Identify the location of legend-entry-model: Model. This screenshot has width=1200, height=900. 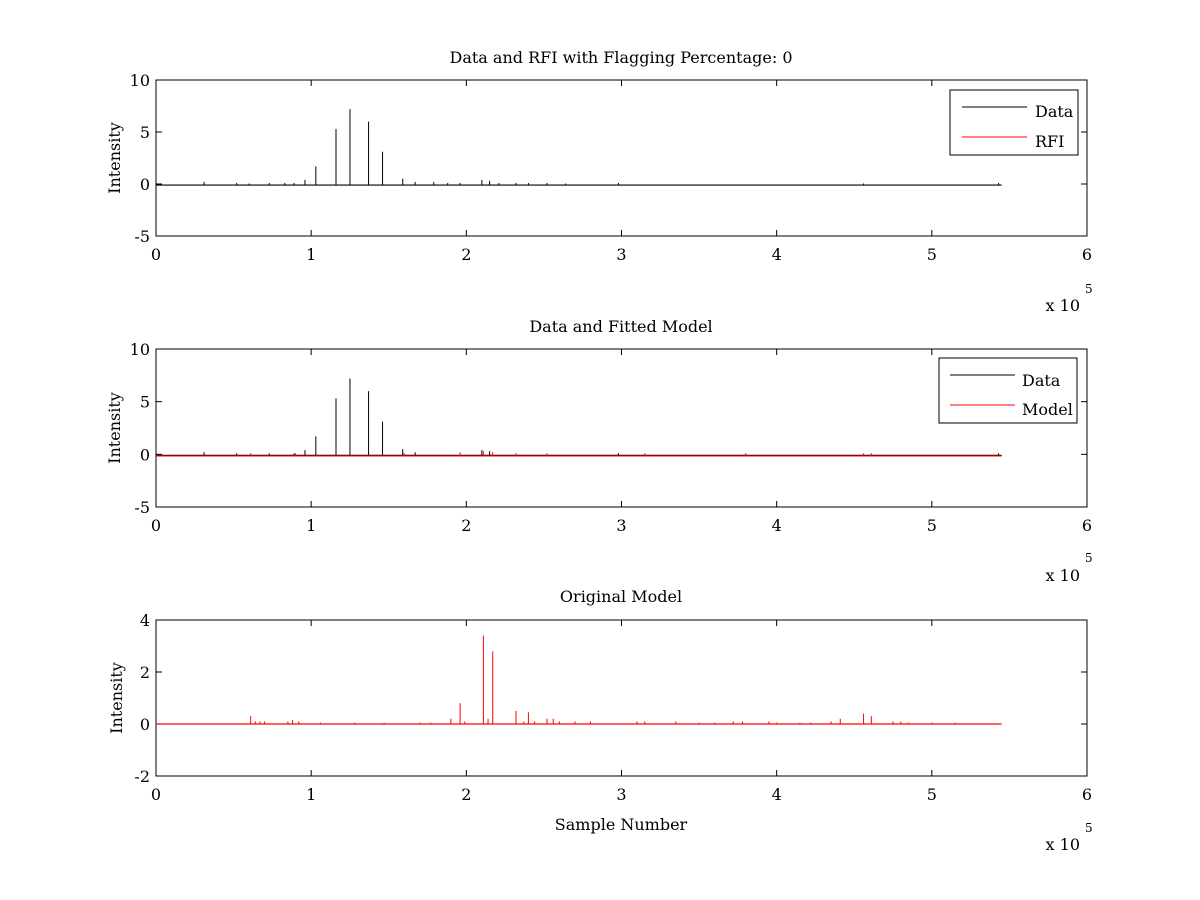
(1047, 409).